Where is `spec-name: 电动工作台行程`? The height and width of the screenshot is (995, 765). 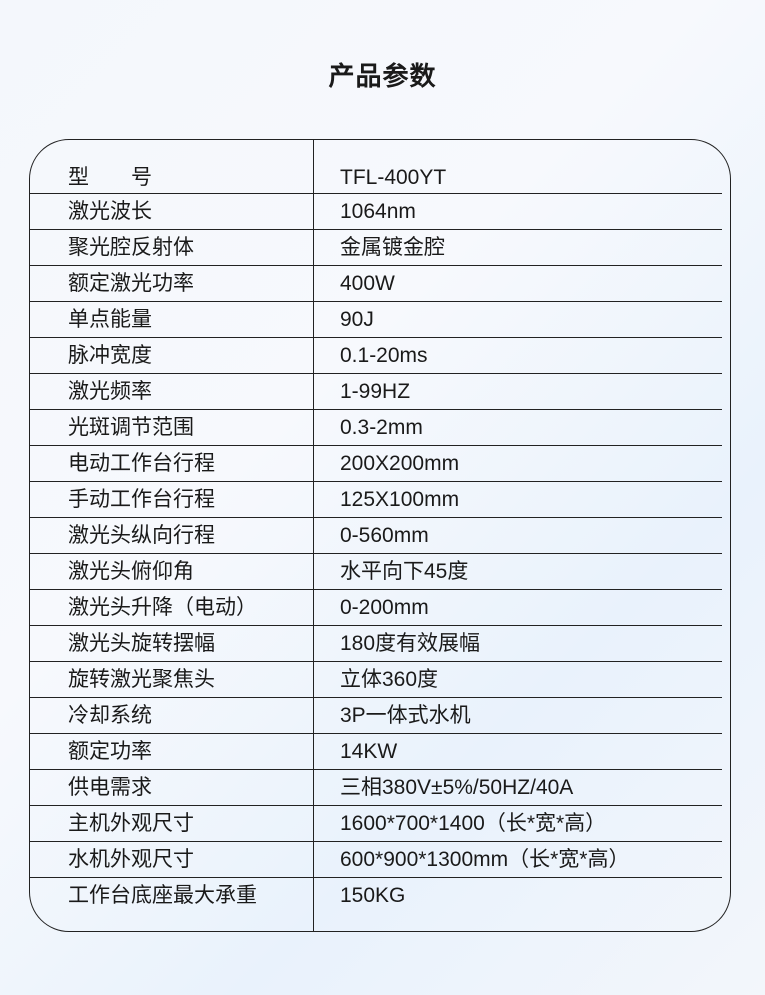 spec-name: 电动工作台行程 is located at coordinates (141, 463).